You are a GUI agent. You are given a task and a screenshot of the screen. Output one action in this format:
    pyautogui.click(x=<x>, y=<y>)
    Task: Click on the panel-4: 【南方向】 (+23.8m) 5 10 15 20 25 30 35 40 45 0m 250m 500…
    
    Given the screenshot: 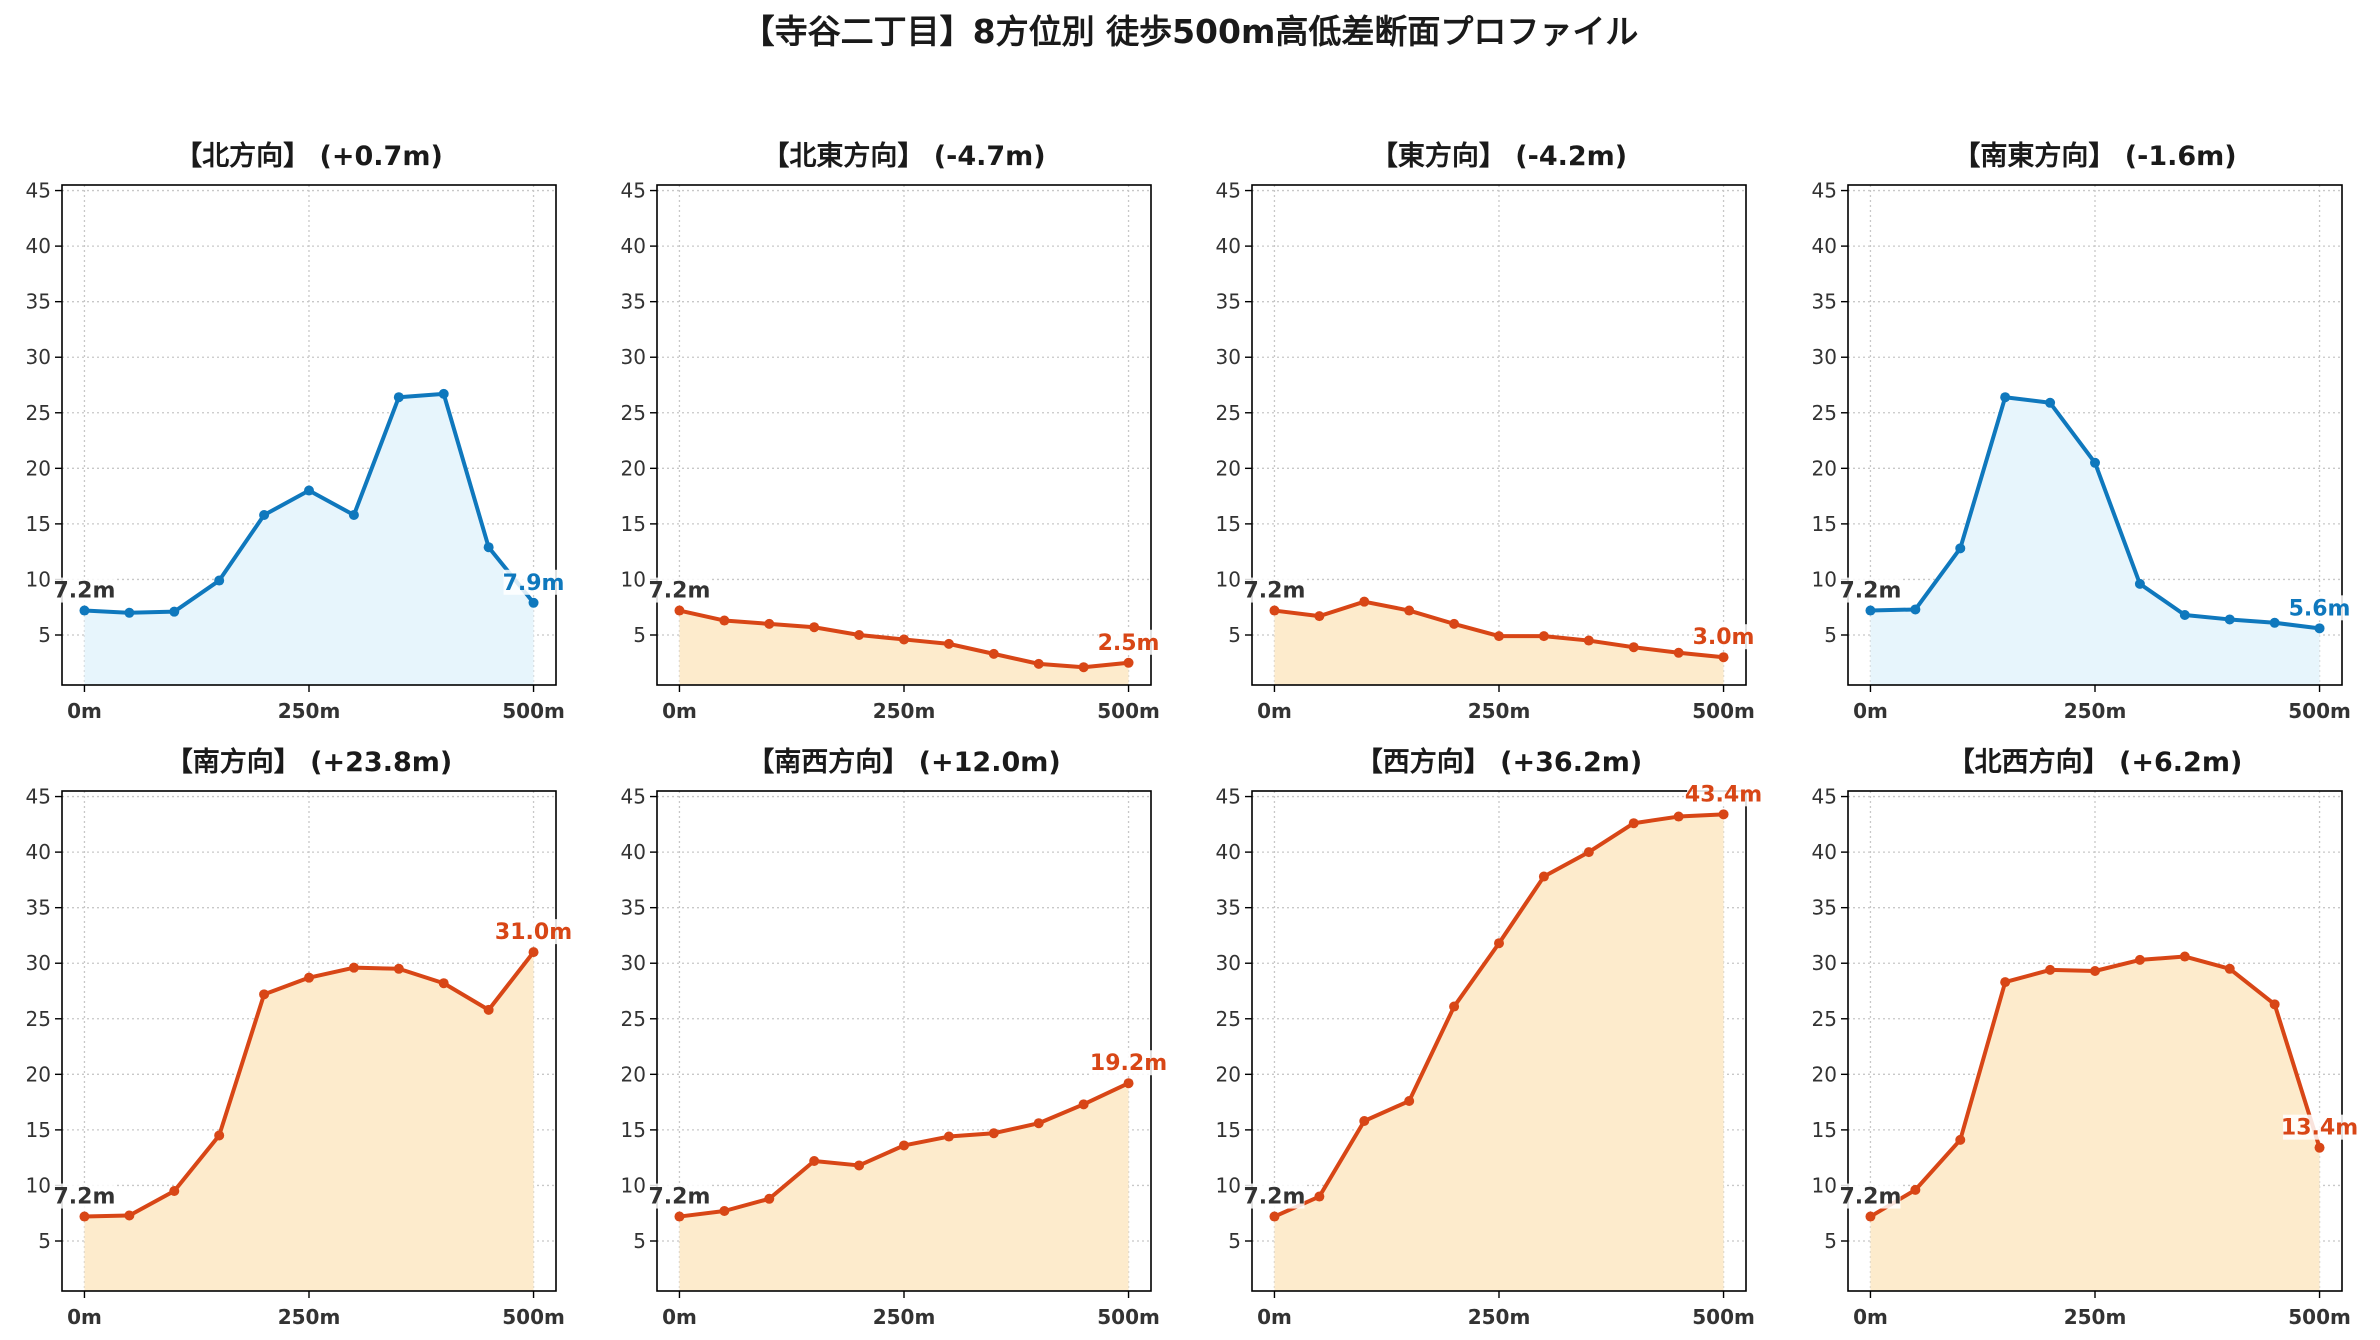 What is the action you would take?
    pyautogui.click(x=299, y=1037)
    